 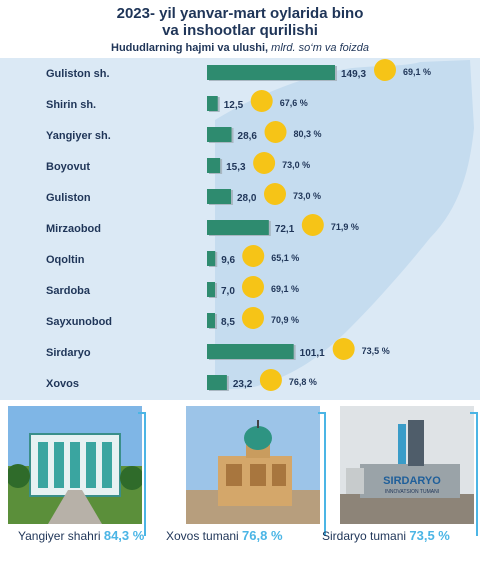 What do you see at coordinates (68, 167) in the screenshot?
I see `category-label: Boyovut` at bounding box center [68, 167].